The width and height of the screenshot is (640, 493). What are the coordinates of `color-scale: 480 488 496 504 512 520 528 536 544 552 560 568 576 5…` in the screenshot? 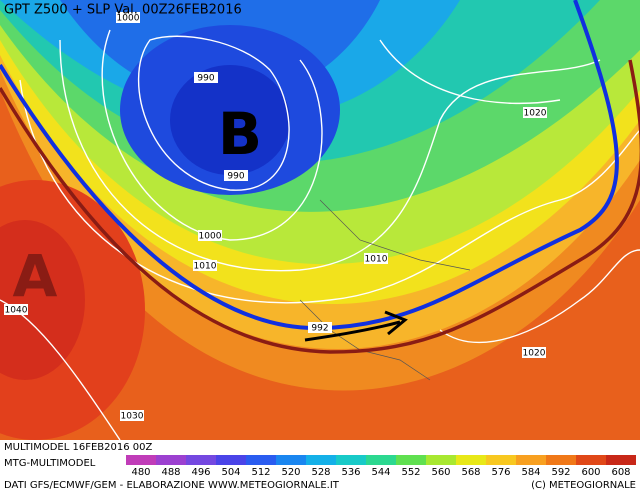 It's located at (381, 466).